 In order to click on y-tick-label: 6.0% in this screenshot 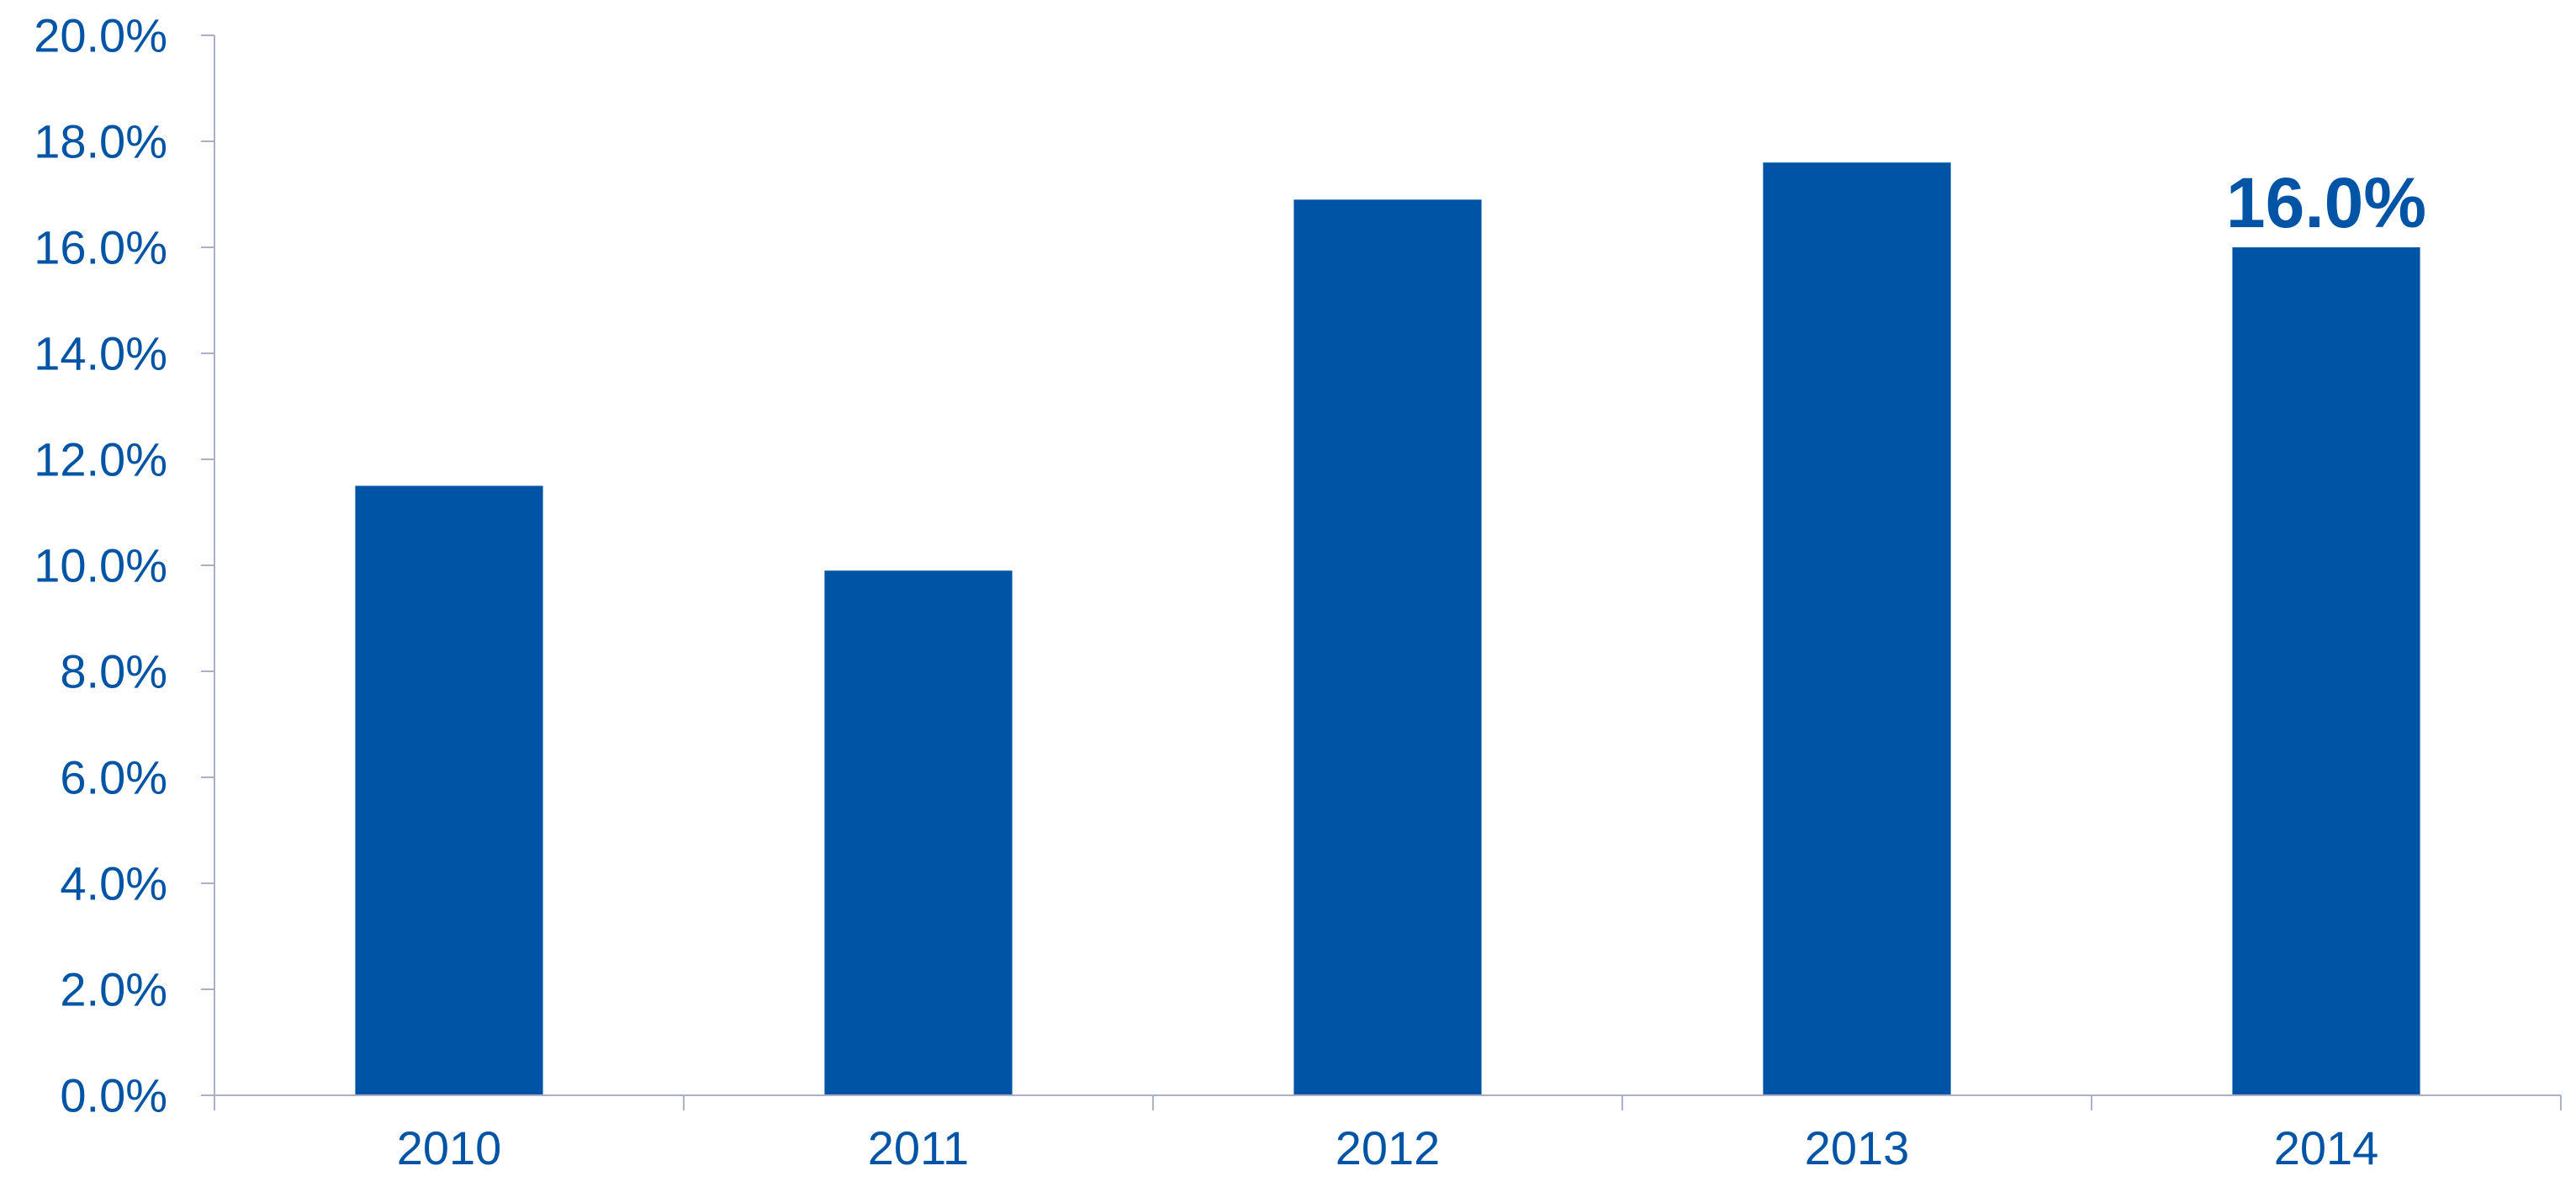, I will do `click(113, 777)`.